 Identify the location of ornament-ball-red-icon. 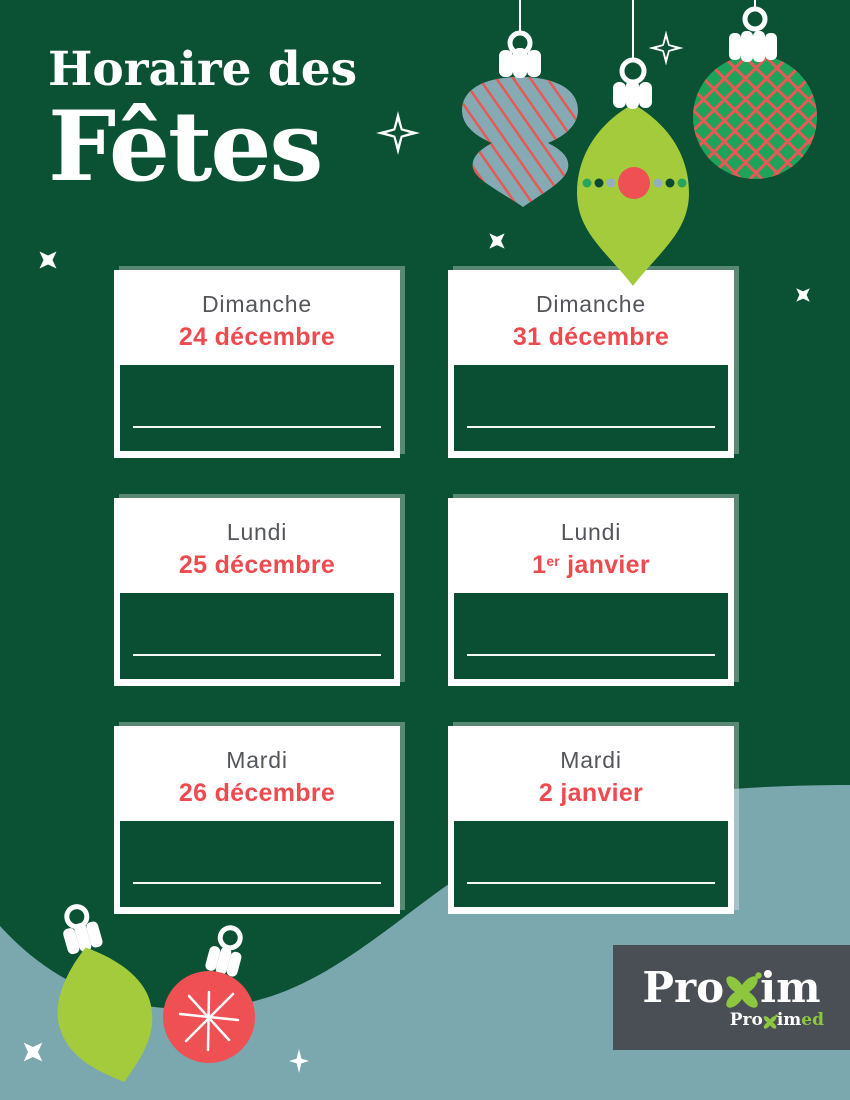
(209, 994).